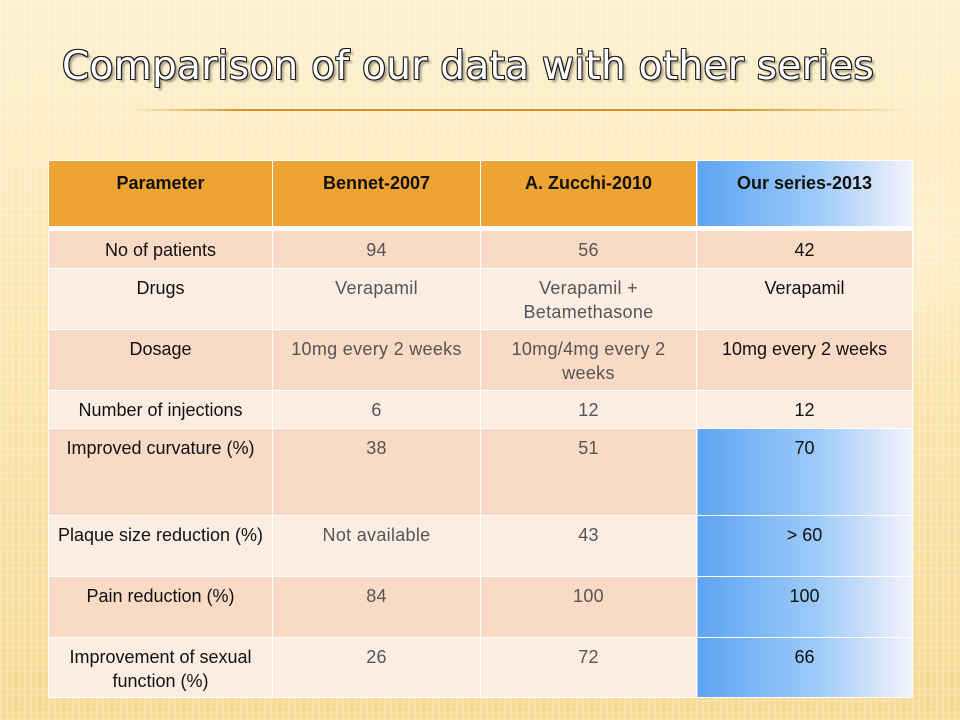  What do you see at coordinates (376, 667) in the screenshot?
I see `cell-bennet: 26` at bounding box center [376, 667].